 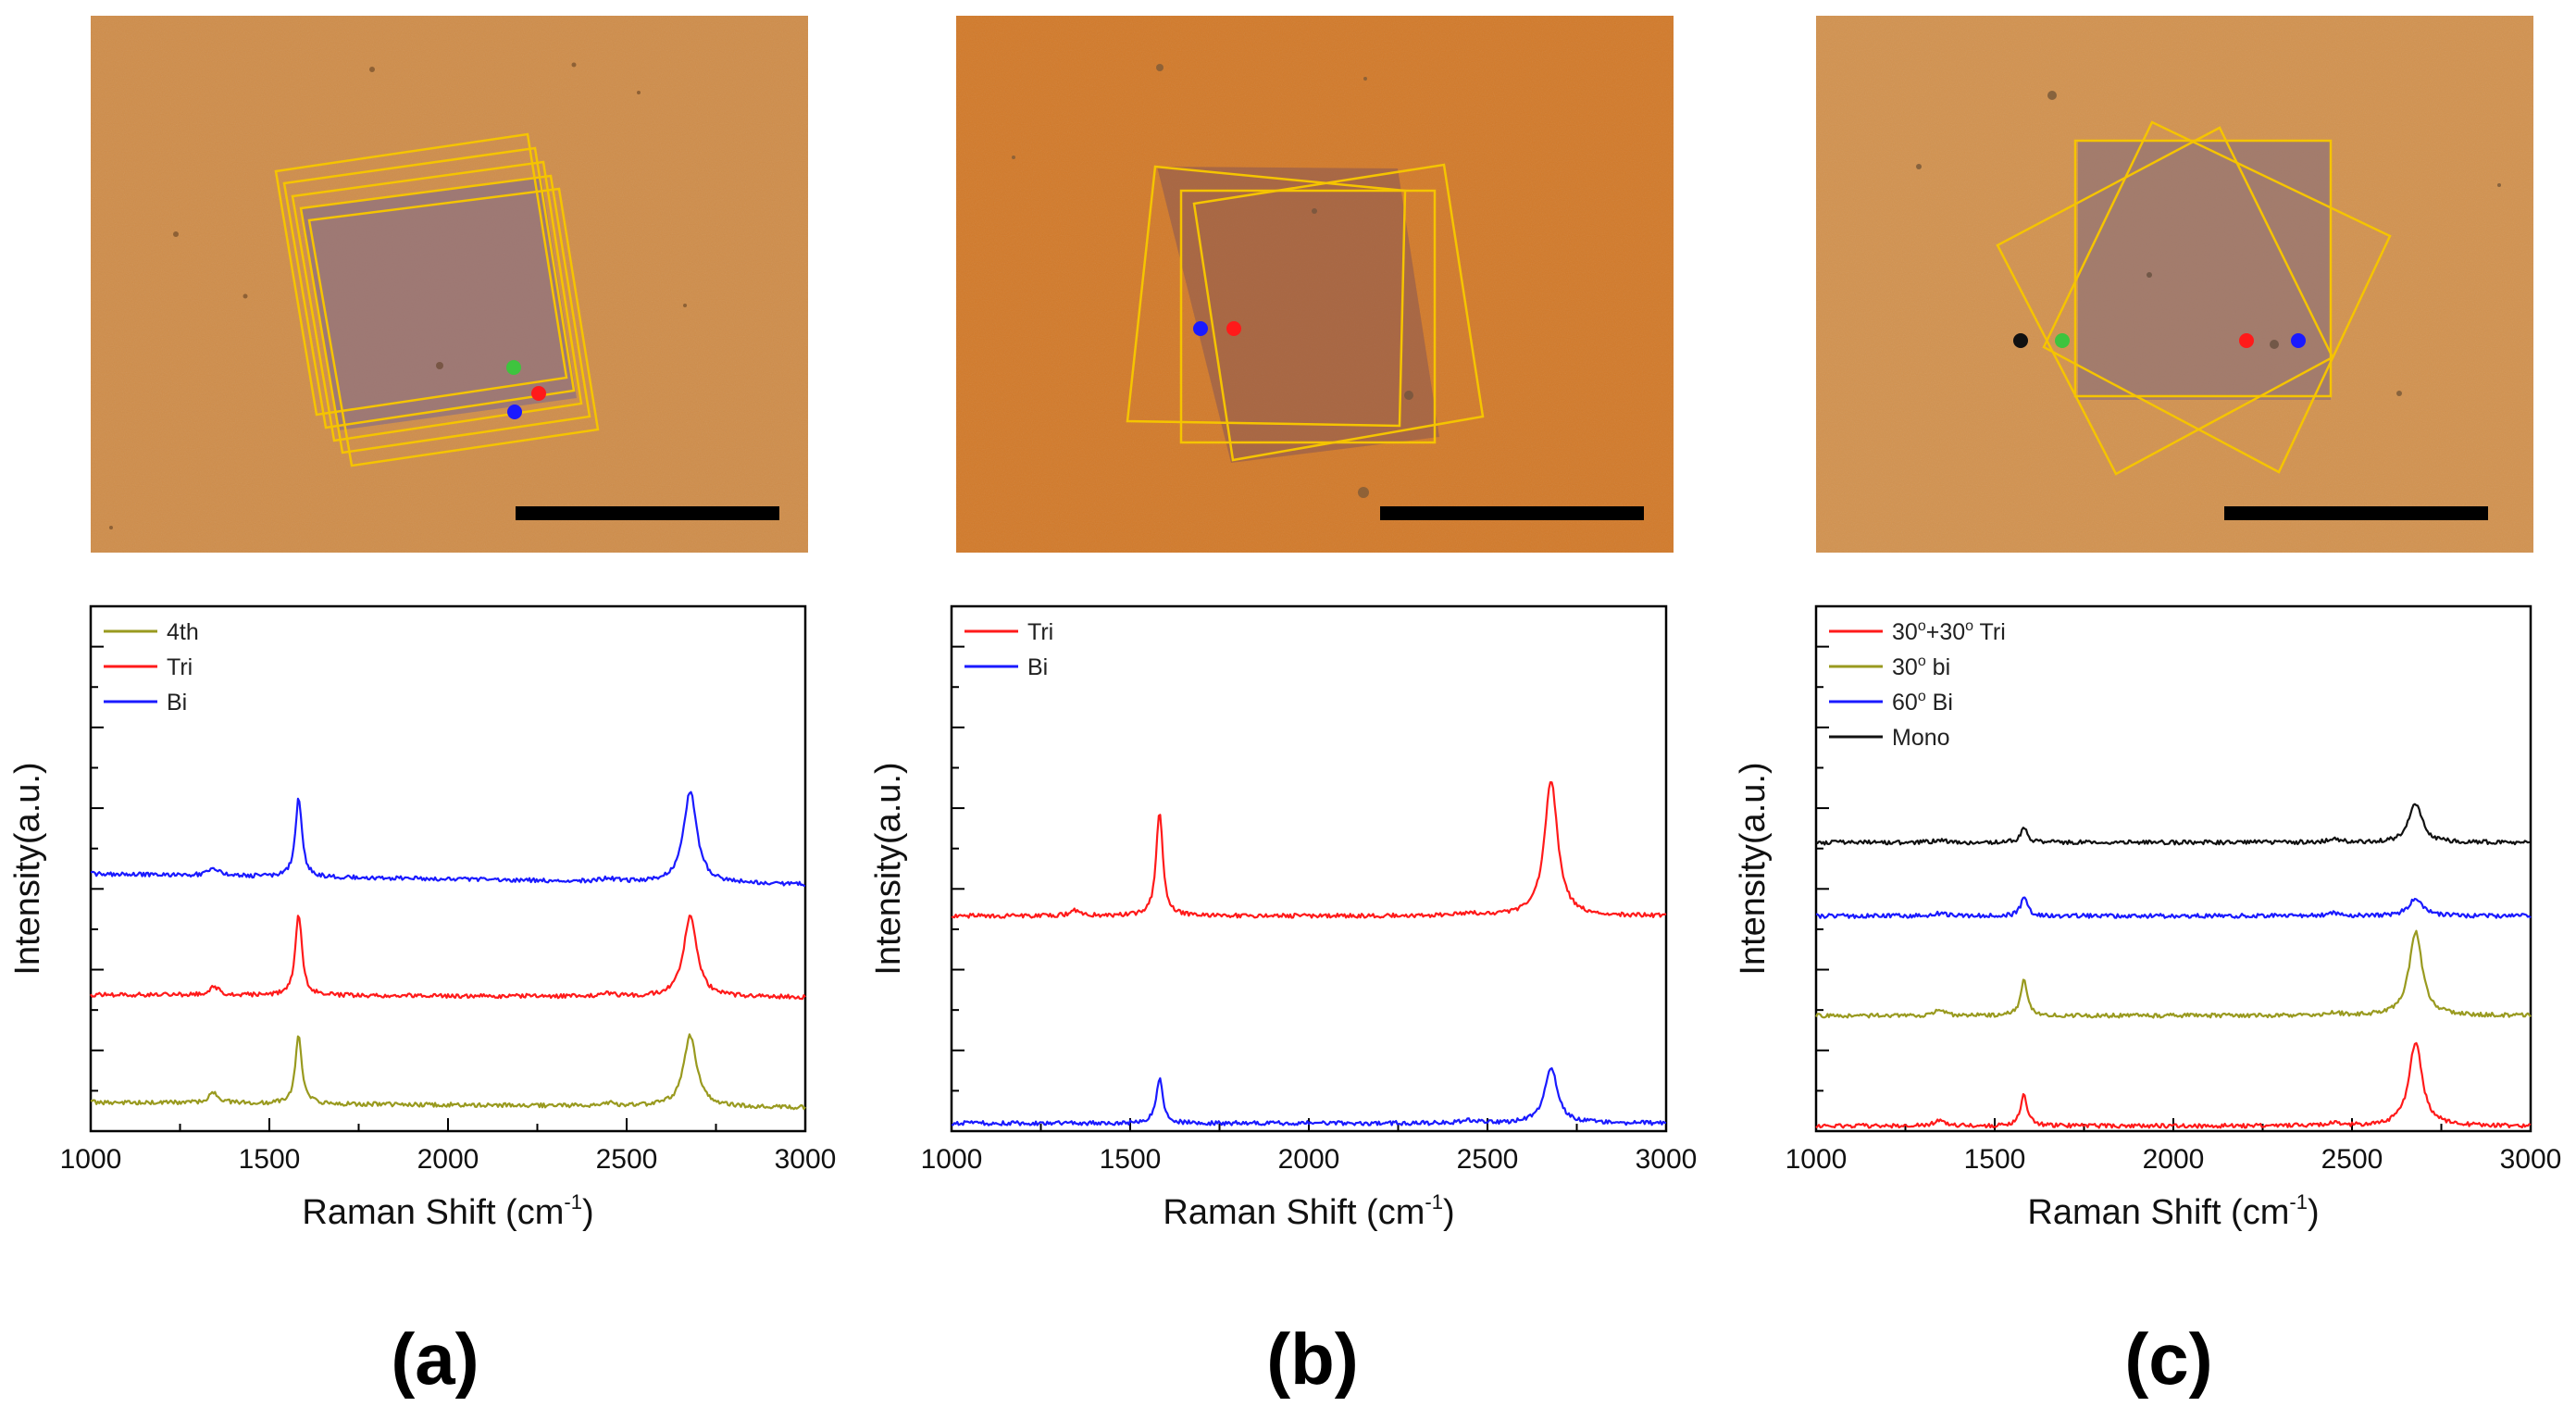 What do you see at coordinates (437, 299) in the screenshot?
I see `flake-a-outlines` at bounding box center [437, 299].